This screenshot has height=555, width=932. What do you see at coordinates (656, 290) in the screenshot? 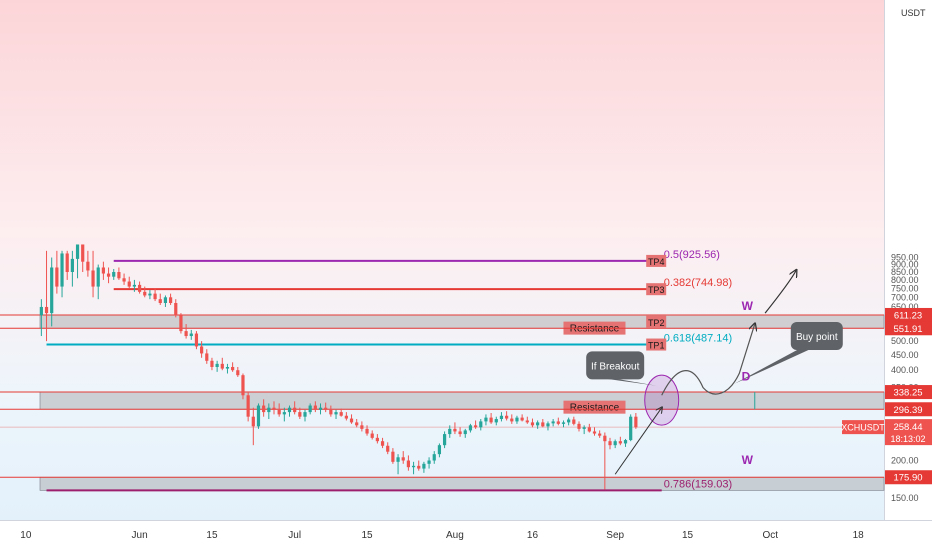
I see `tp-label-1: TP3` at bounding box center [656, 290].